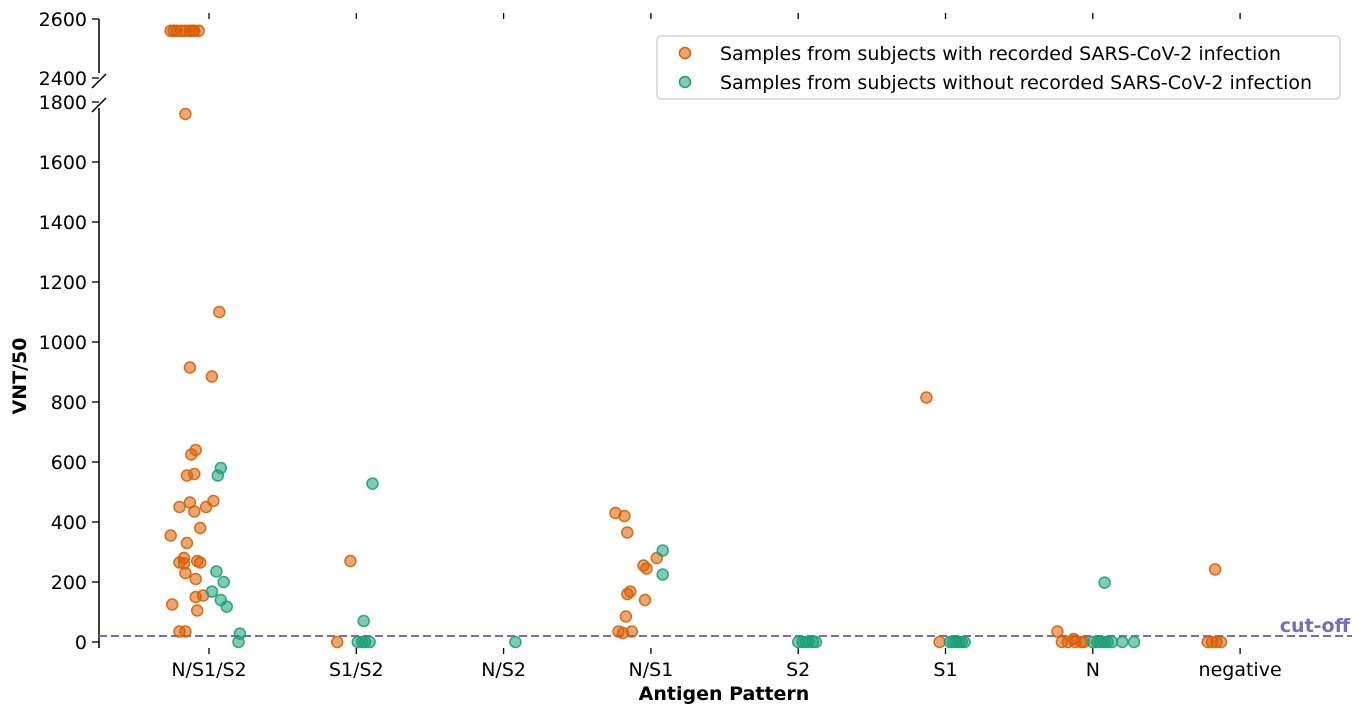 The image size is (1368, 707). What do you see at coordinates (63, 343) in the screenshot?
I see `y-tick-label: 1000` at bounding box center [63, 343].